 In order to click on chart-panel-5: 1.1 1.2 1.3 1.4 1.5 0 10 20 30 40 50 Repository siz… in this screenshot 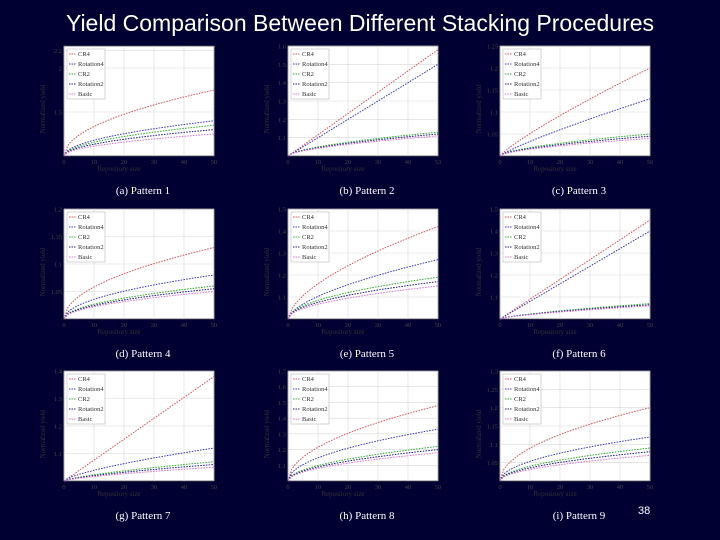, I will do `click(352, 283)`.